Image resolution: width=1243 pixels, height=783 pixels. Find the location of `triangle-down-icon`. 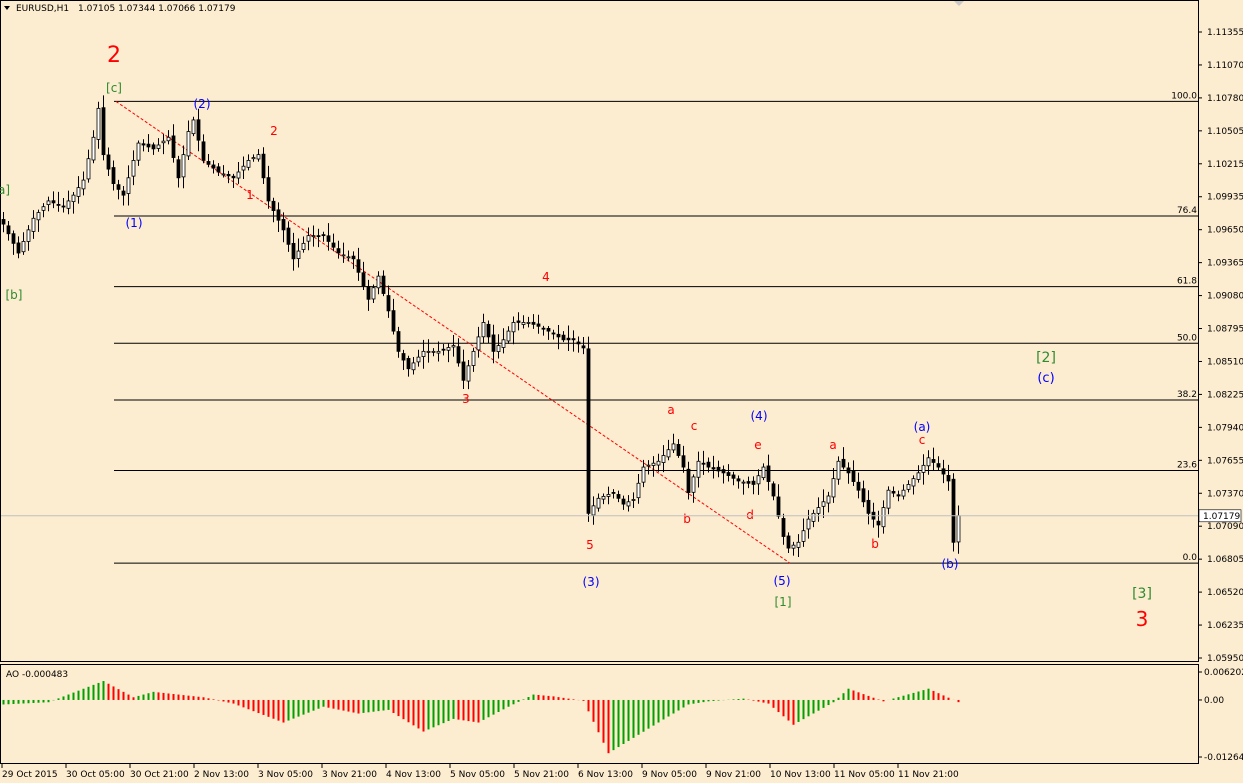

triangle-down-icon is located at coordinates (7, 8).